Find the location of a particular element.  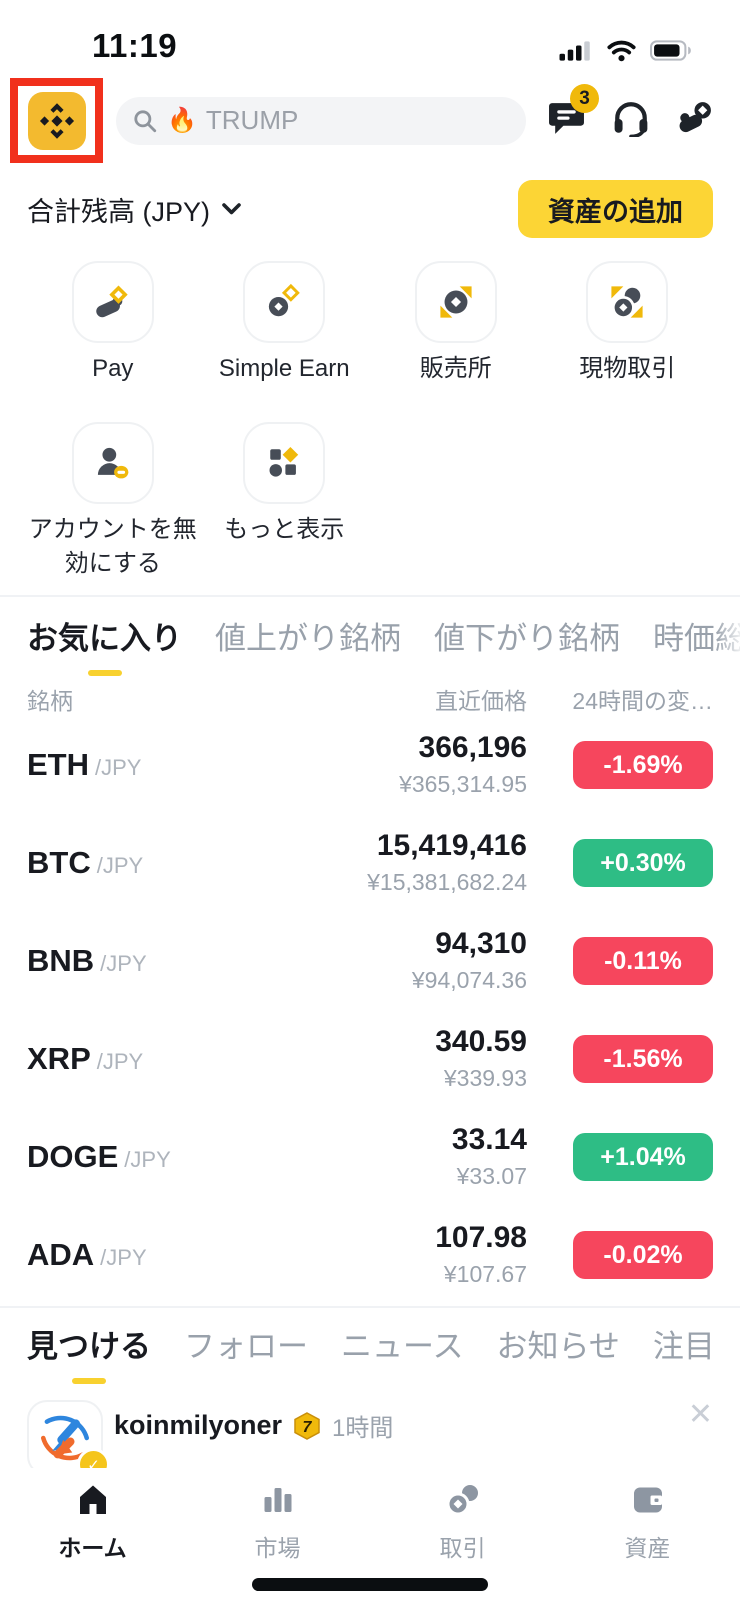

coin-symbol: XRP is located at coordinates (59, 1058).